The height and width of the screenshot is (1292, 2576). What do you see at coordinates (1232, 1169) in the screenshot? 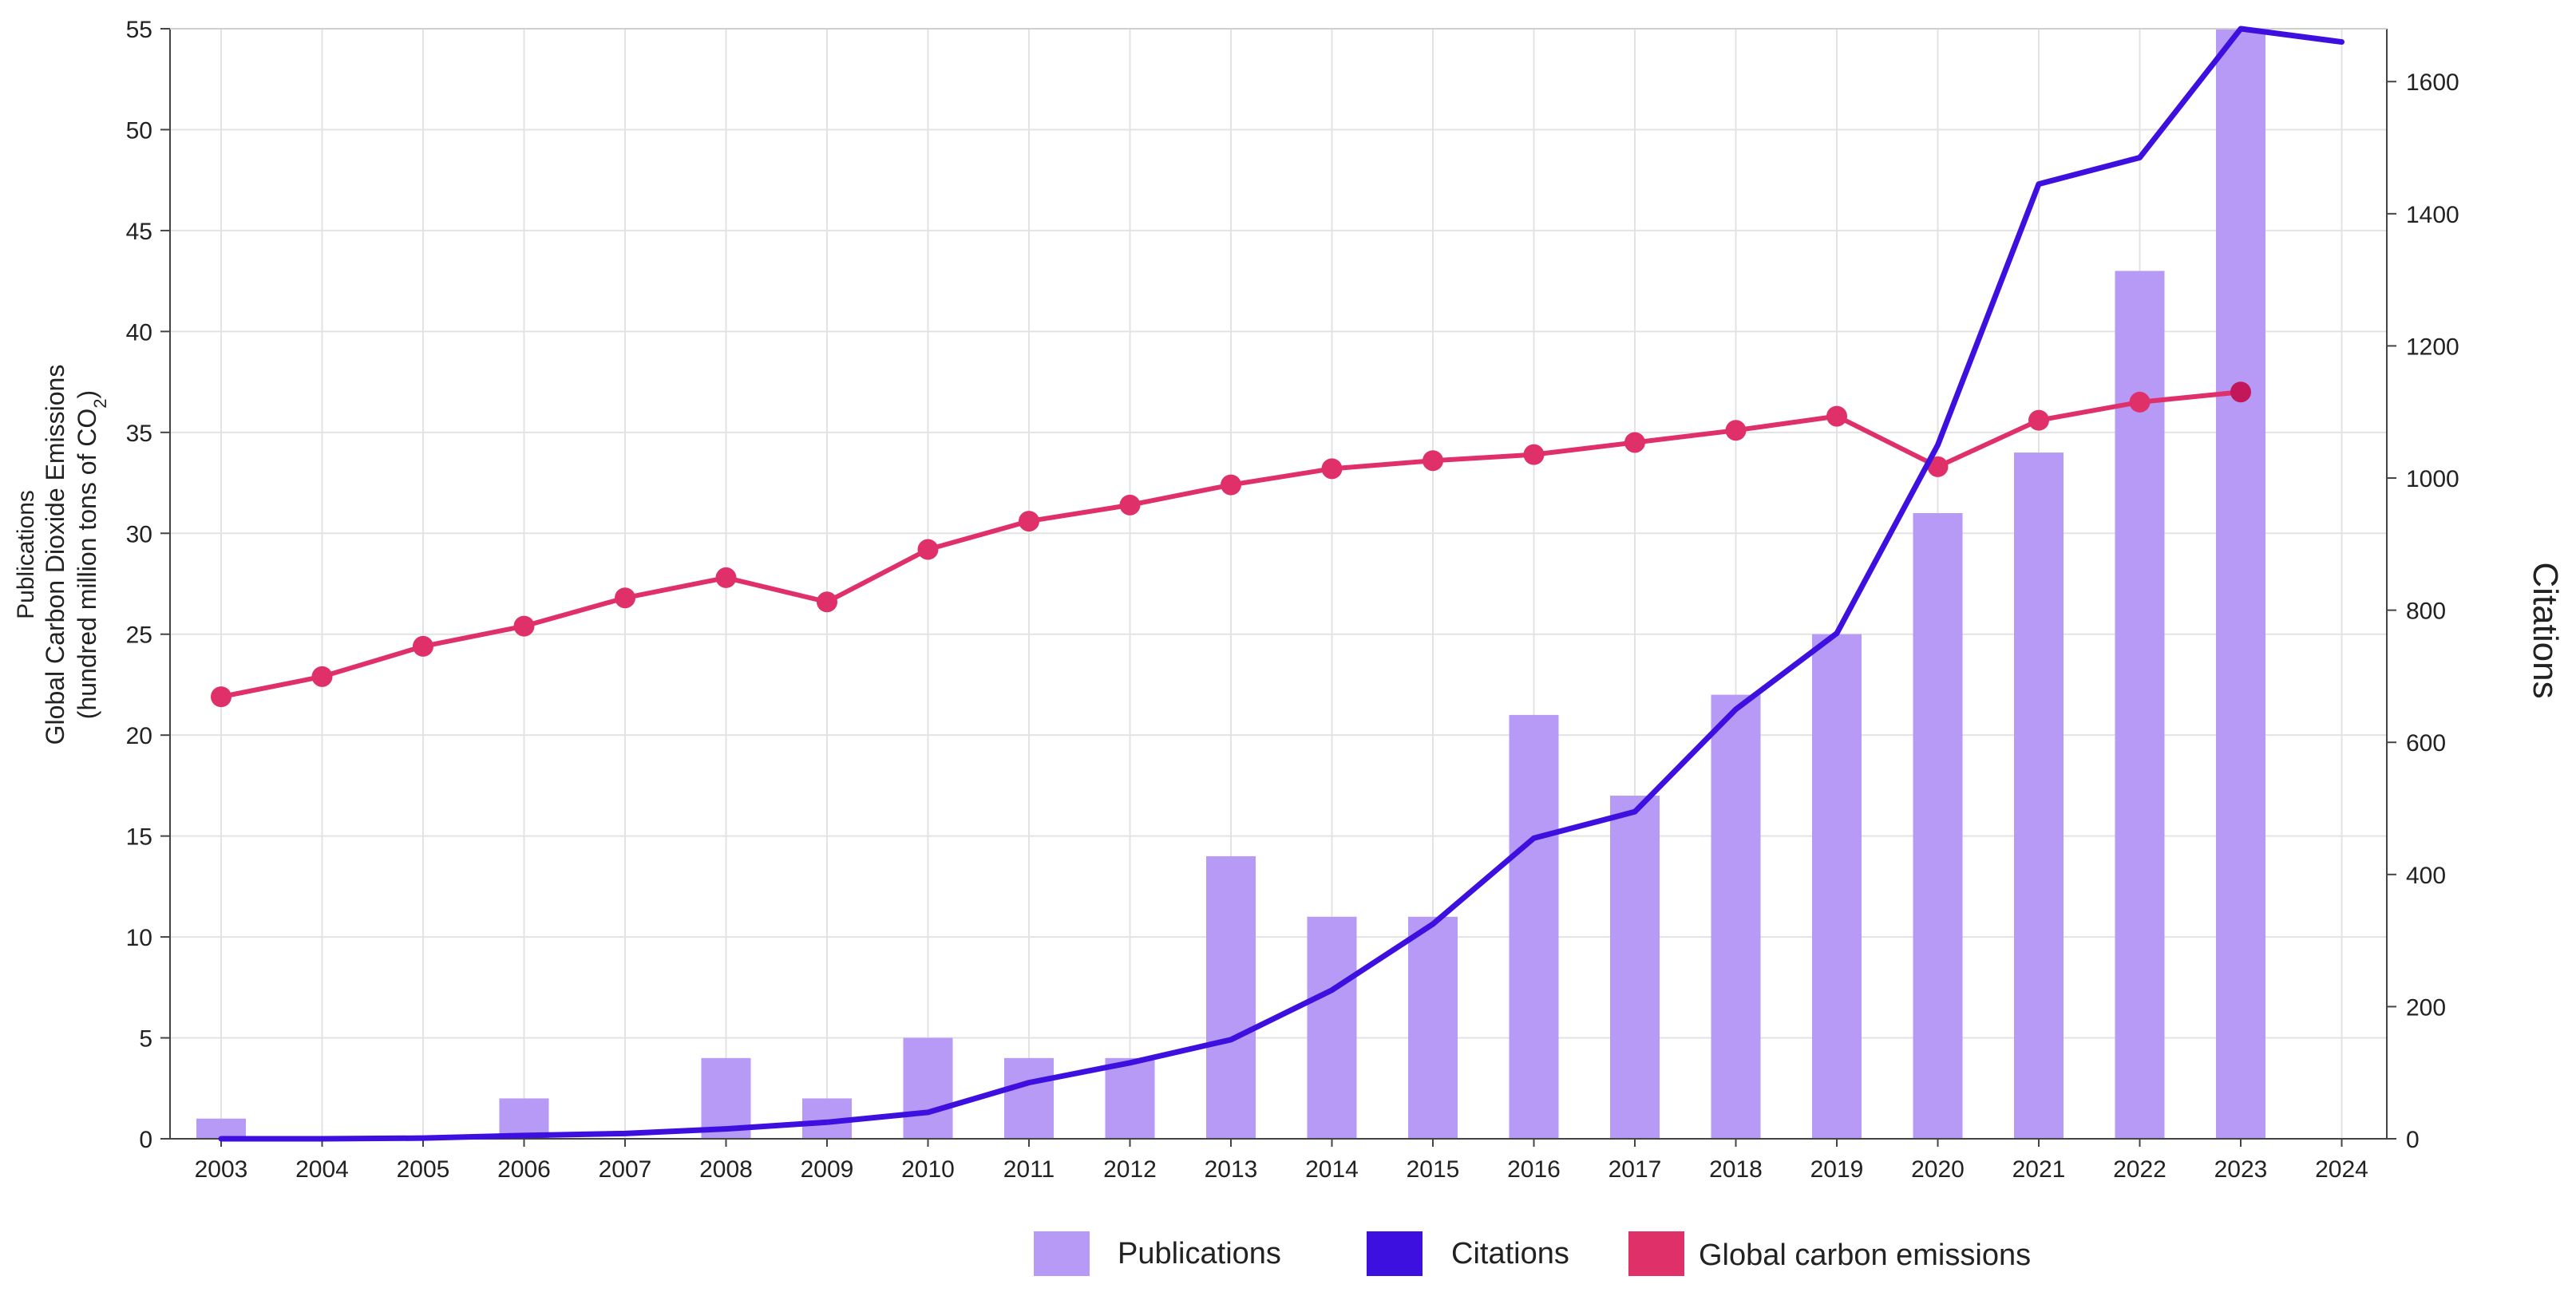
I see `x-tick-label-2013: 2013` at bounding box center [1232, 1169].